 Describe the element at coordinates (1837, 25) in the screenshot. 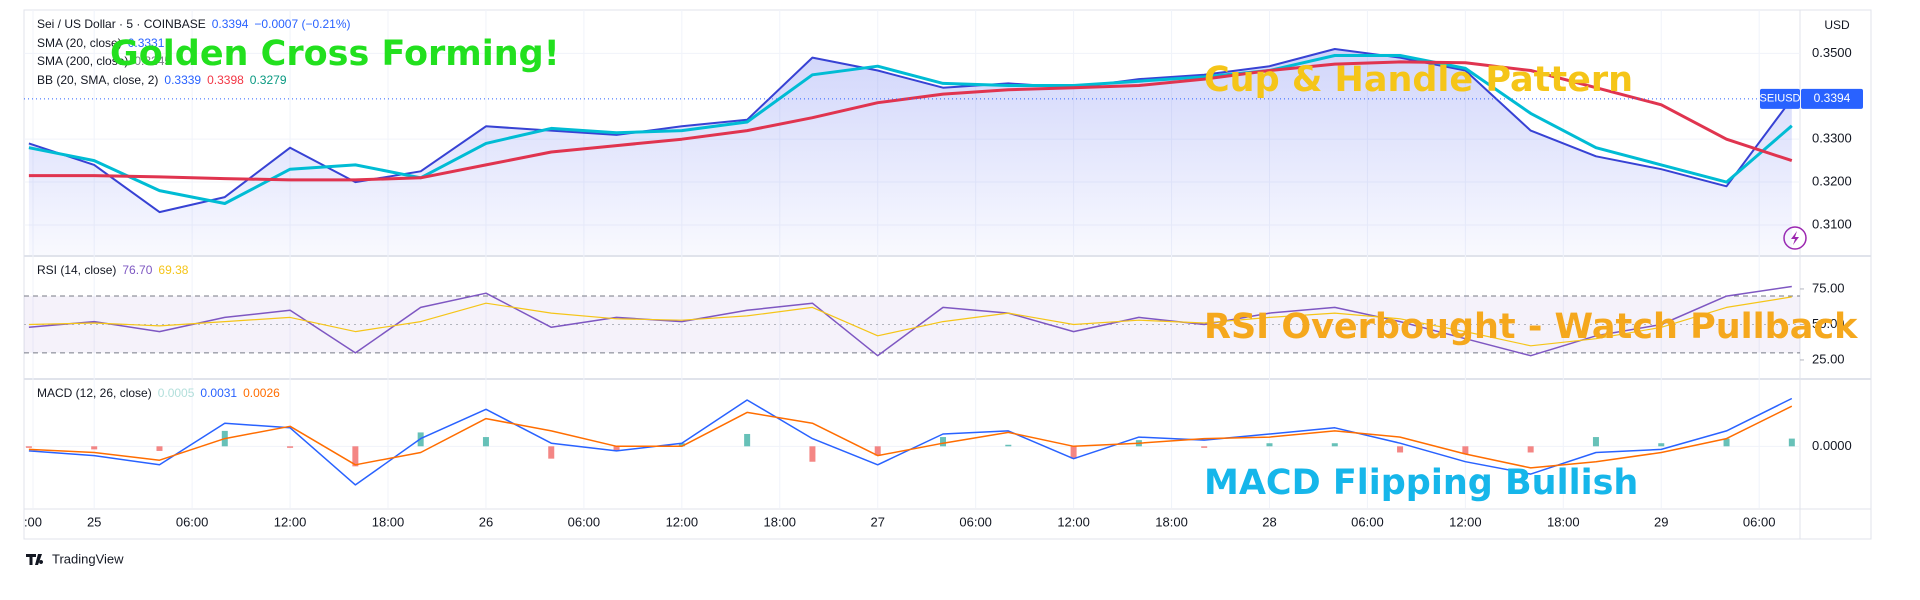

I see `currency-label: USD` at that location.